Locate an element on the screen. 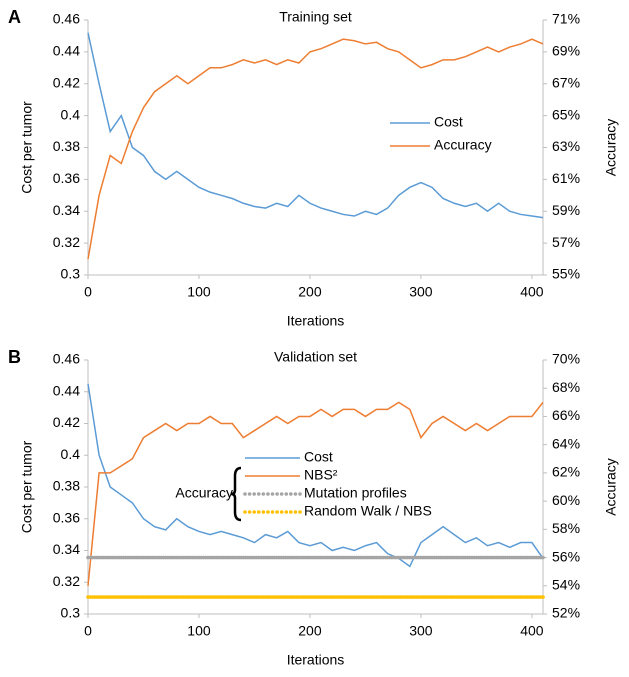 The width and height of the screenshot is (629, 677). legend-label: Mutation profiles is located at coordinates (355, 493).